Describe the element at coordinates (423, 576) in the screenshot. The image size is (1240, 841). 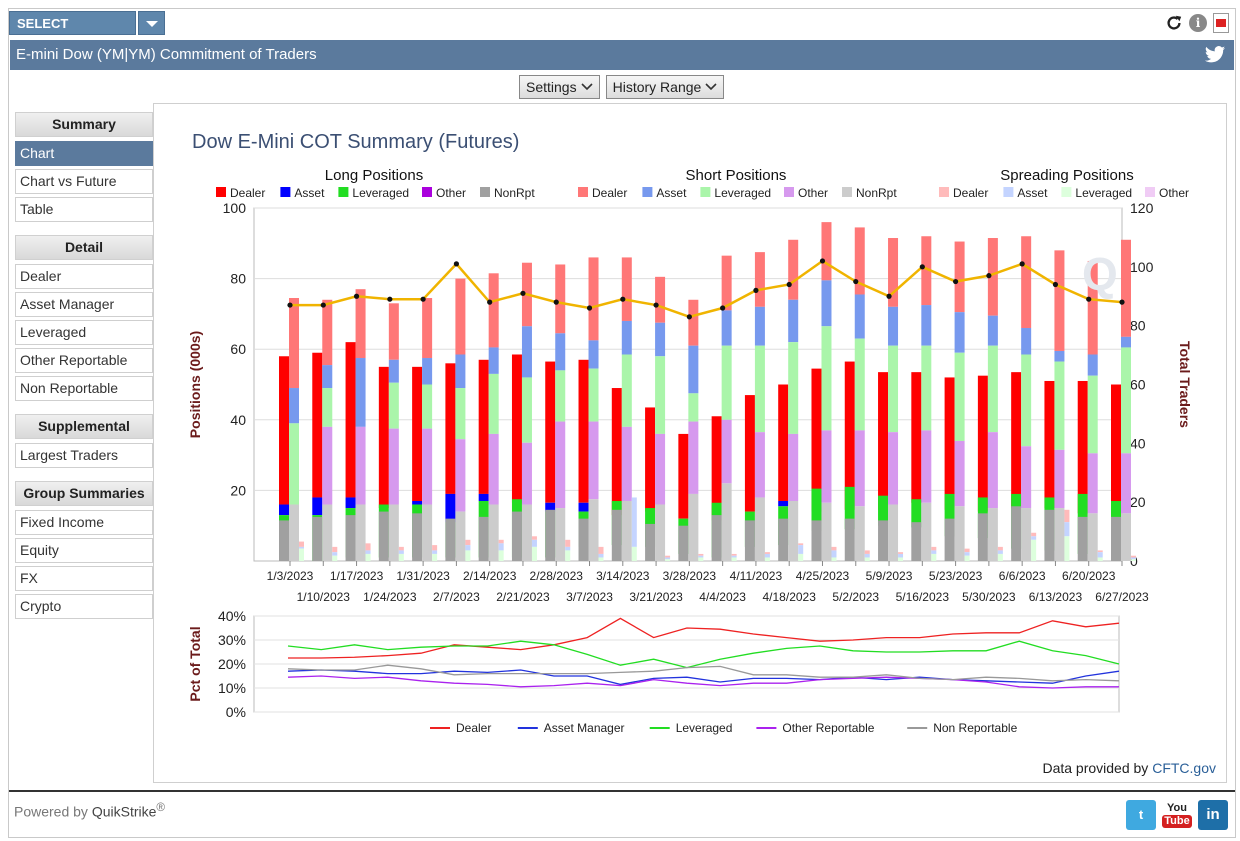
I see `x-tick-label: 1/31/2023` at that location.